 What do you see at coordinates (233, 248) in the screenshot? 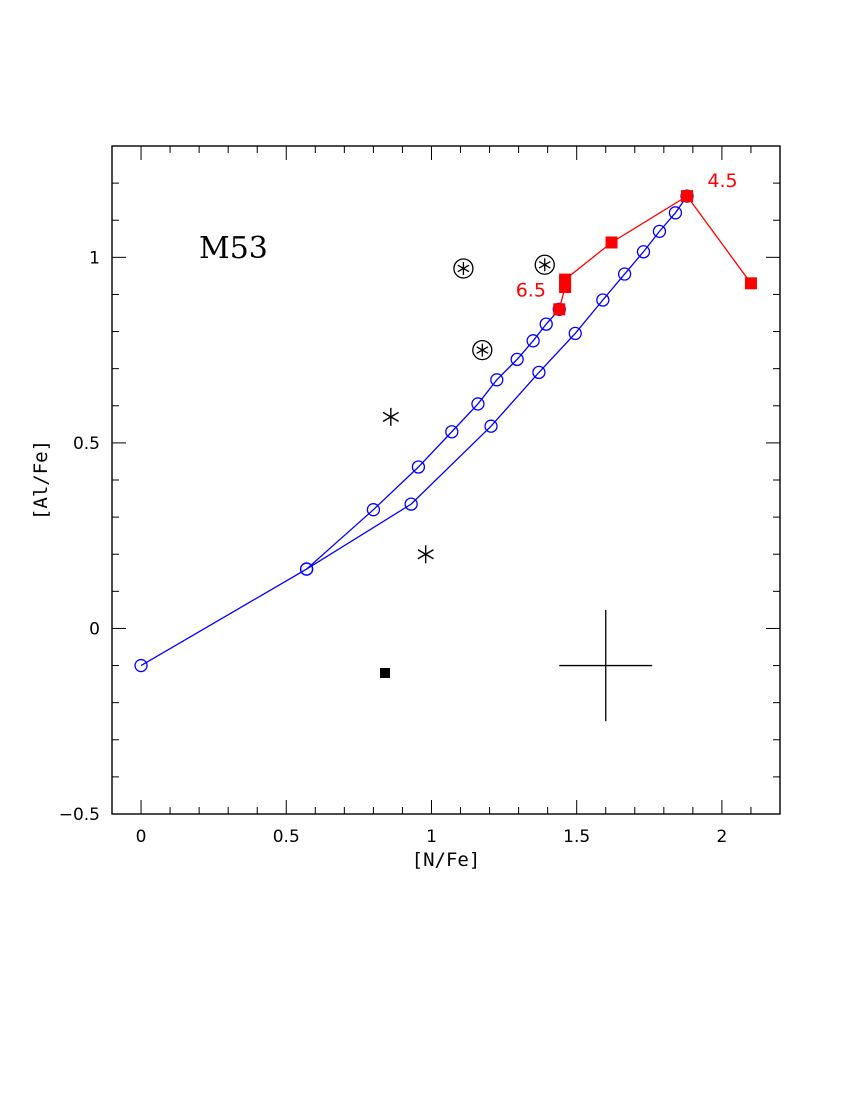
I see `panel-title: M53` at bounding box center [233, 248].